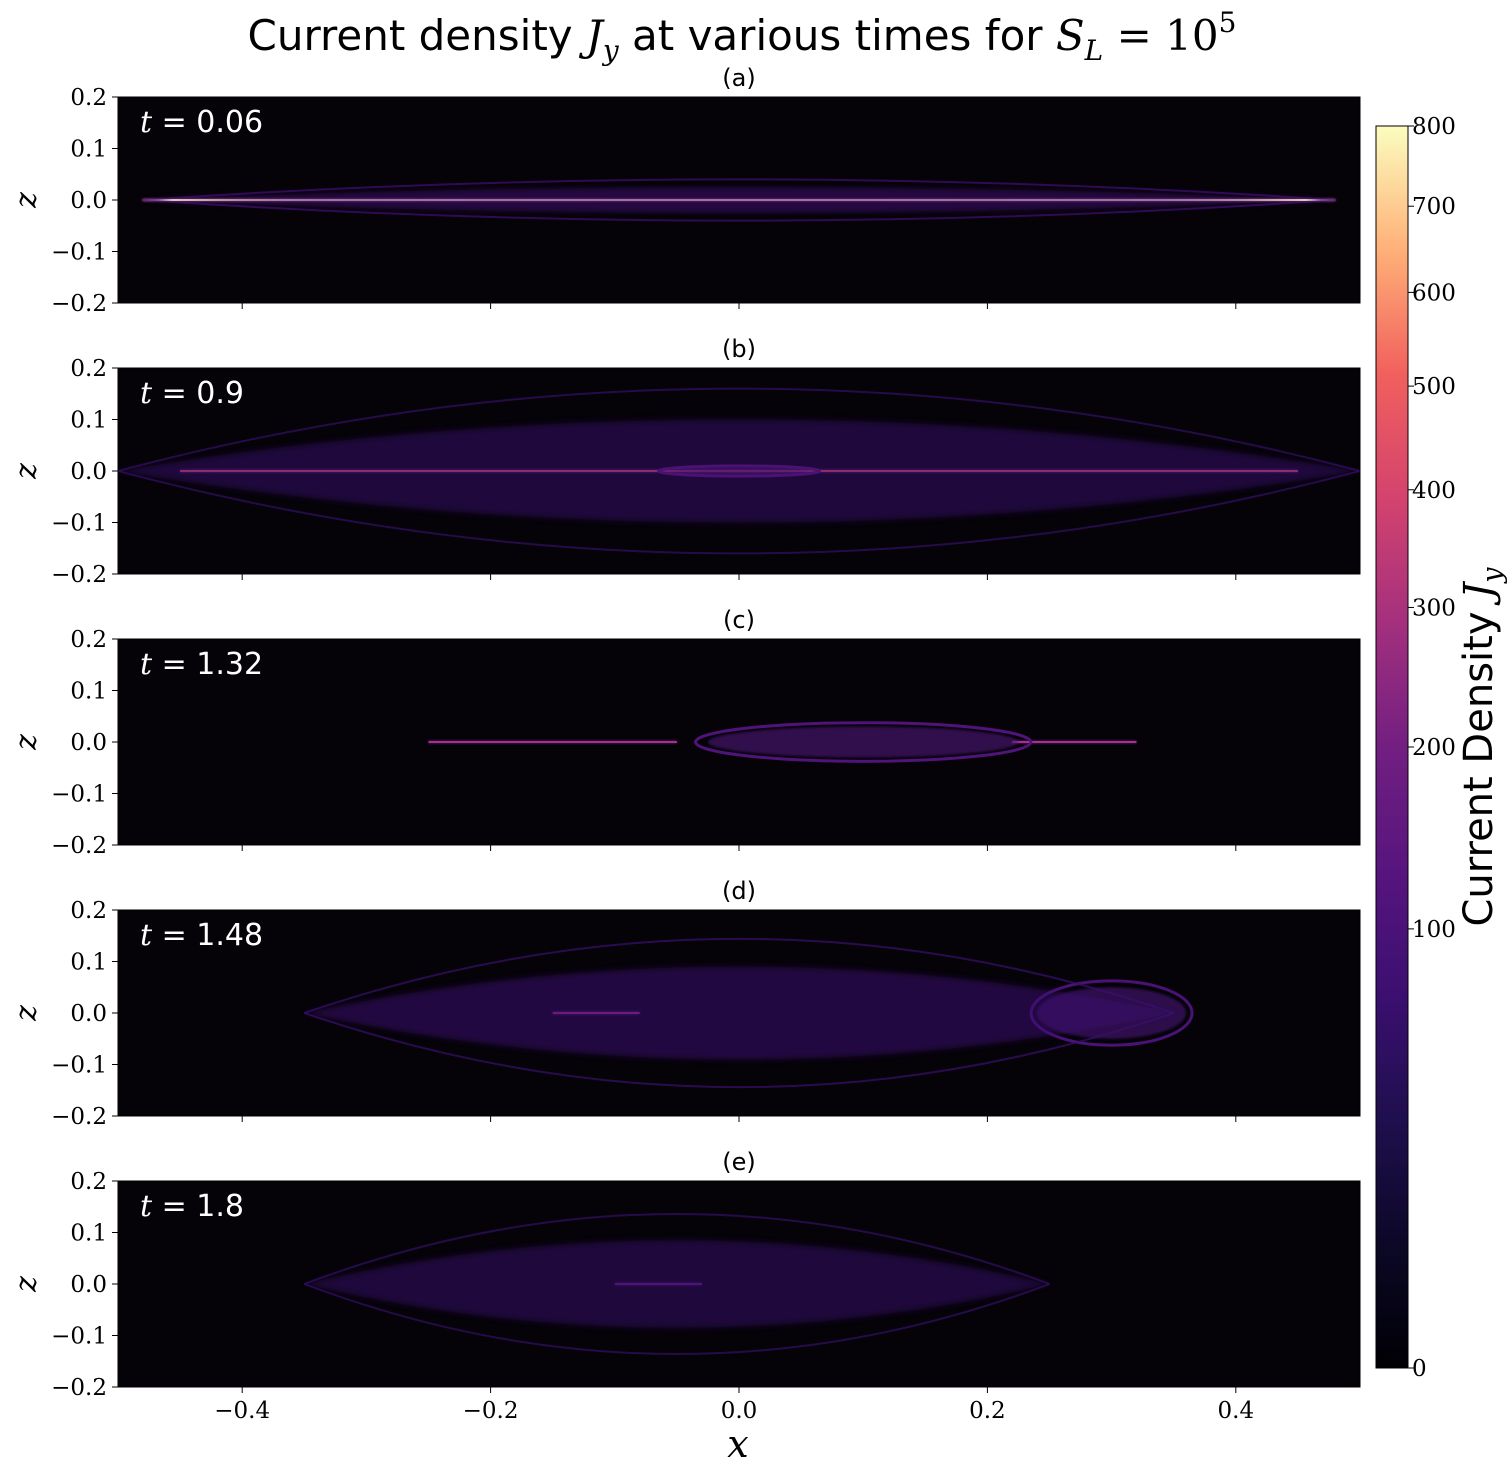 This screenshot has width=1509, height=1474. I want to click on colorbar-ticks: 0 100 200 300 400 500 600 700 800, so click(1432, 748).